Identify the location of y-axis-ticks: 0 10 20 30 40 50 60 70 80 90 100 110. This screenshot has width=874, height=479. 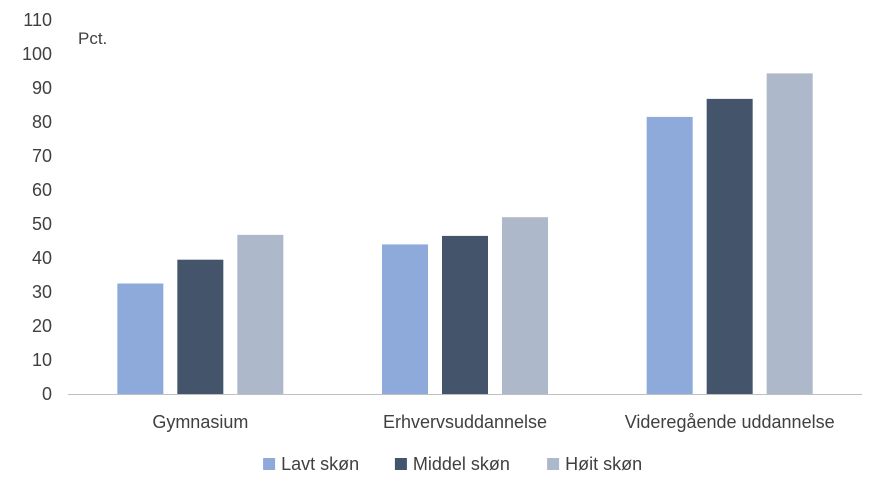
(37, 207).